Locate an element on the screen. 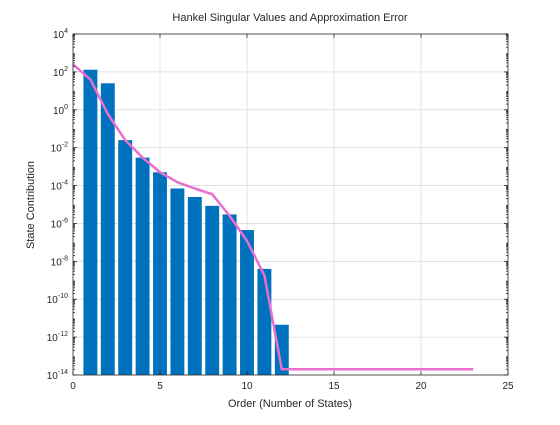 The height and width of the screenshot is (425, 560). y-tick-exponent: 2 is located at coordinates (66, 69).